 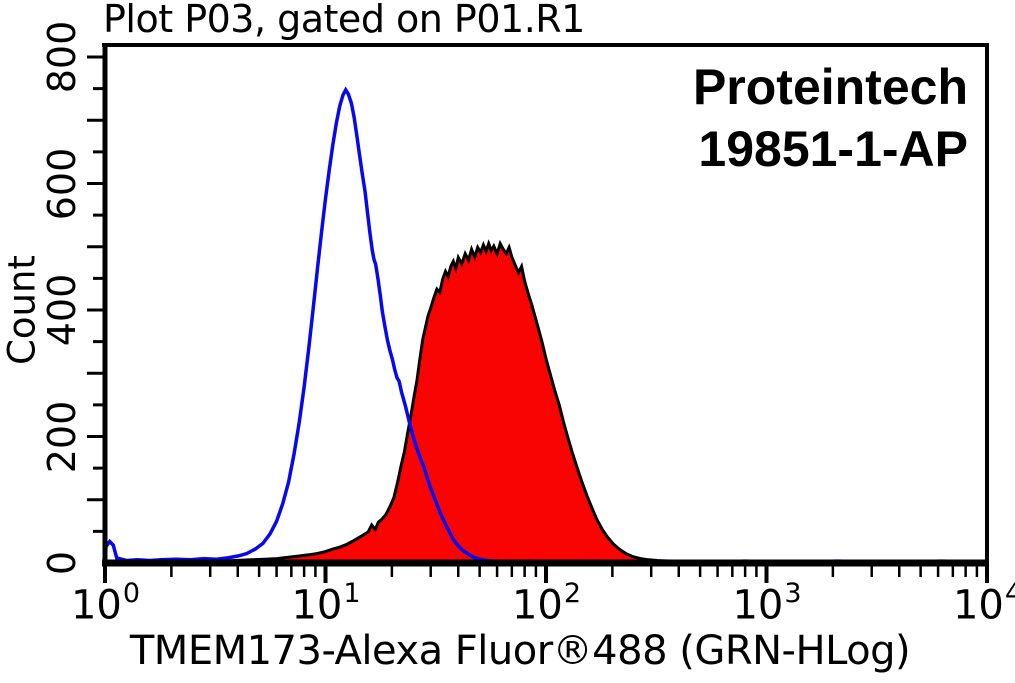 I want to click on watermark-catalog-number: 19851-1-AP, so click(x=833, y=149).